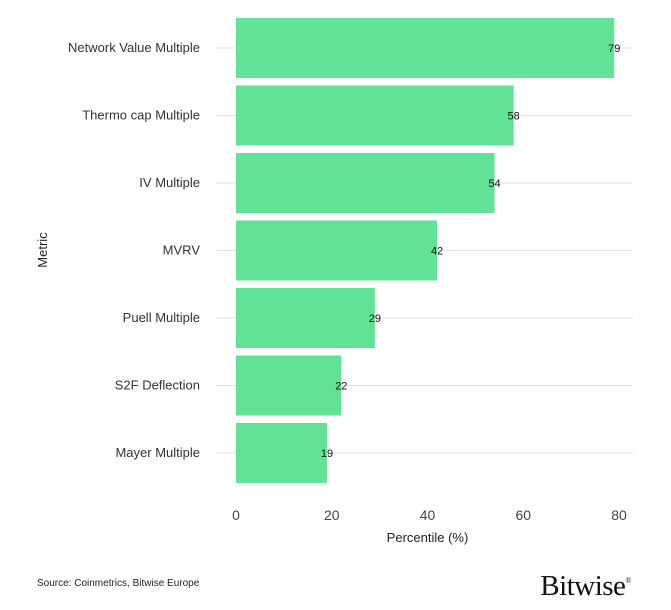 The image size is (671, 610). Describe the element at coordinates (134, 47) in the screenshot. I see `category-label: Network Value Multiple` at that location.